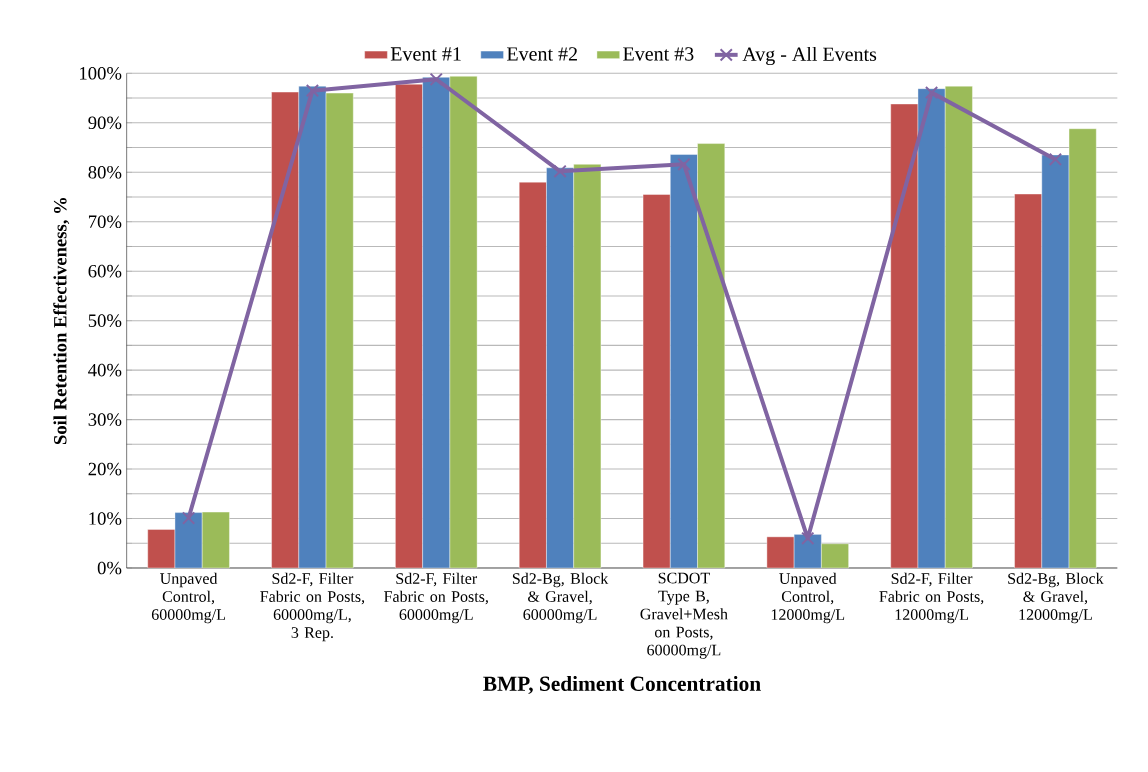  What do you see at coordinates (808, 598) in the screenshot?
I see `x-tick-label: Unpaved Control, 12000mg/L` at bounding box center [808, 598].